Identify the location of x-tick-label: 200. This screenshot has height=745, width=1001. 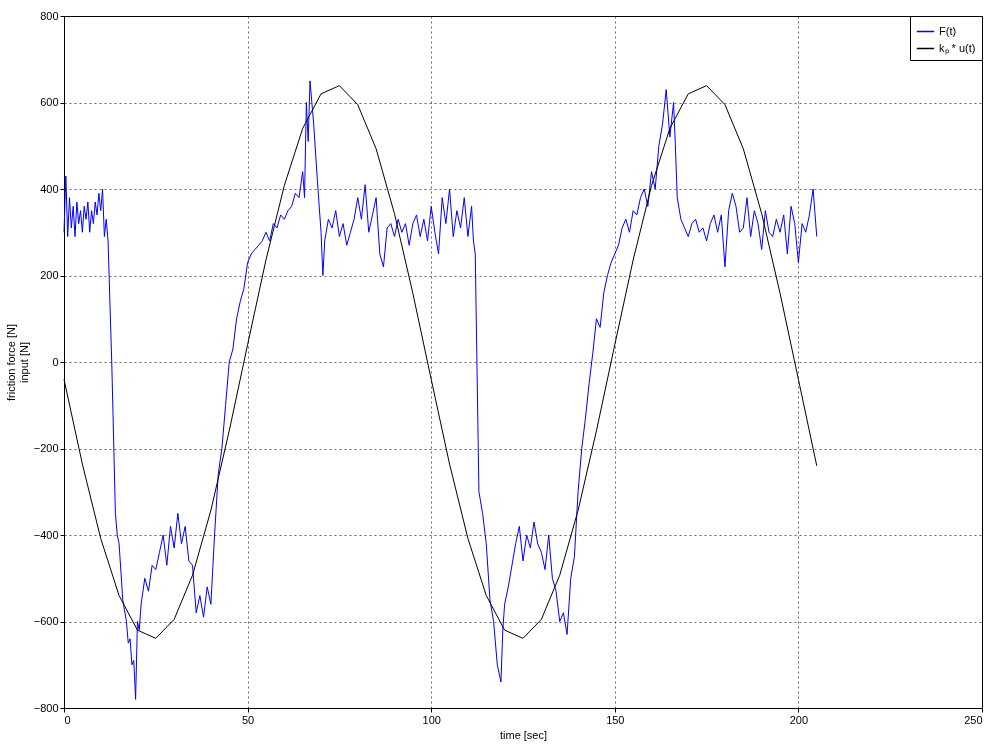
(799, 719).